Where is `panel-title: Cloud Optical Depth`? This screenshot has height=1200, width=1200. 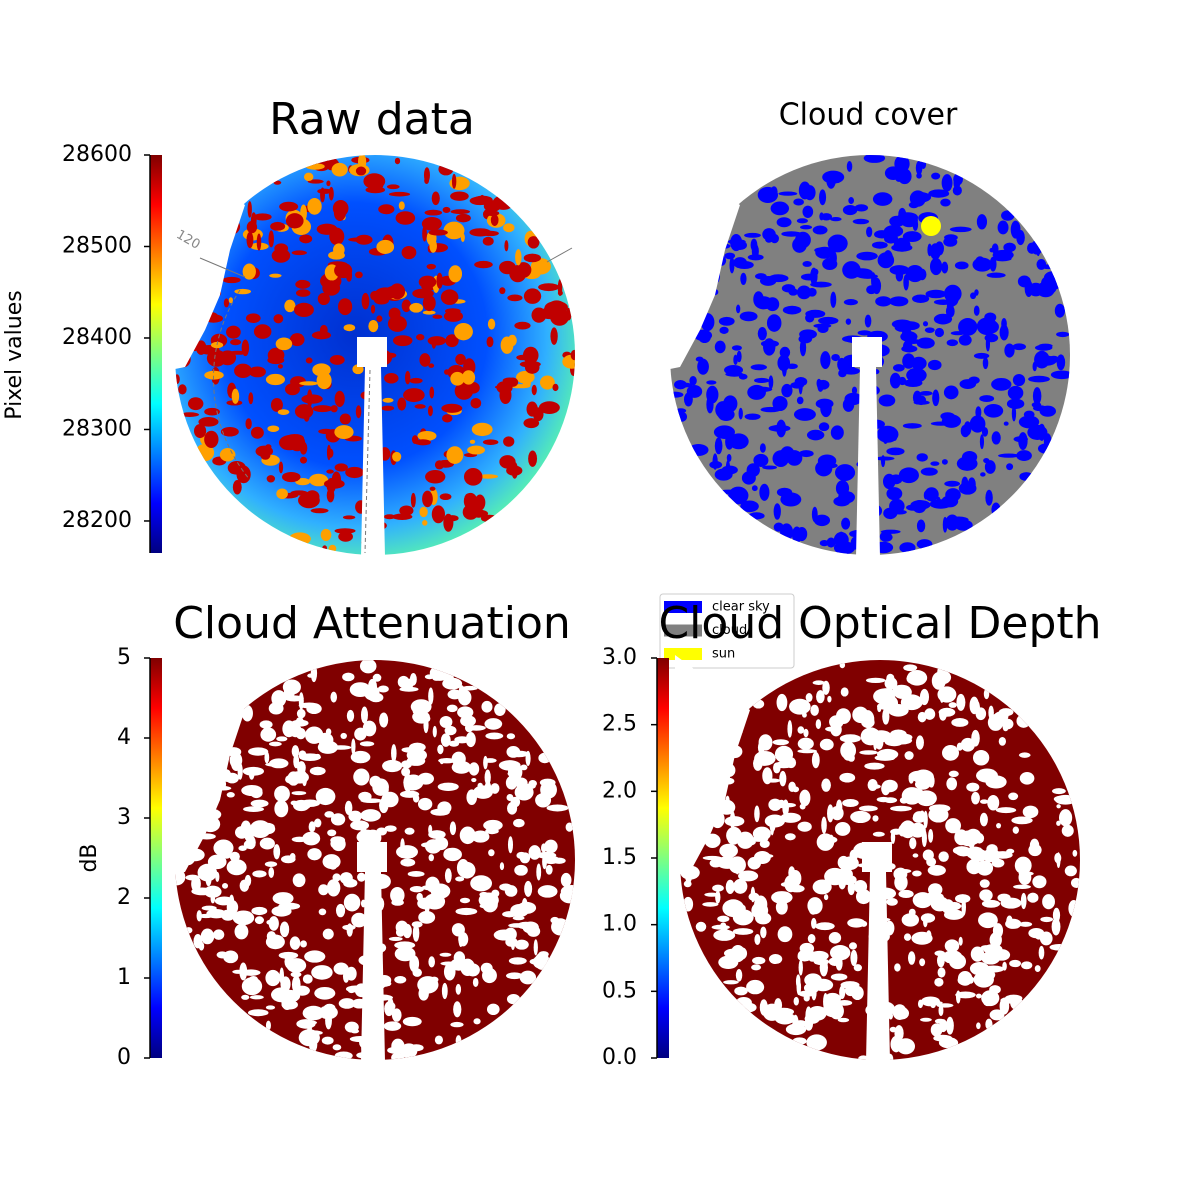
panel-title: Cloud Optical Depth is located at coordinates (879, 623).